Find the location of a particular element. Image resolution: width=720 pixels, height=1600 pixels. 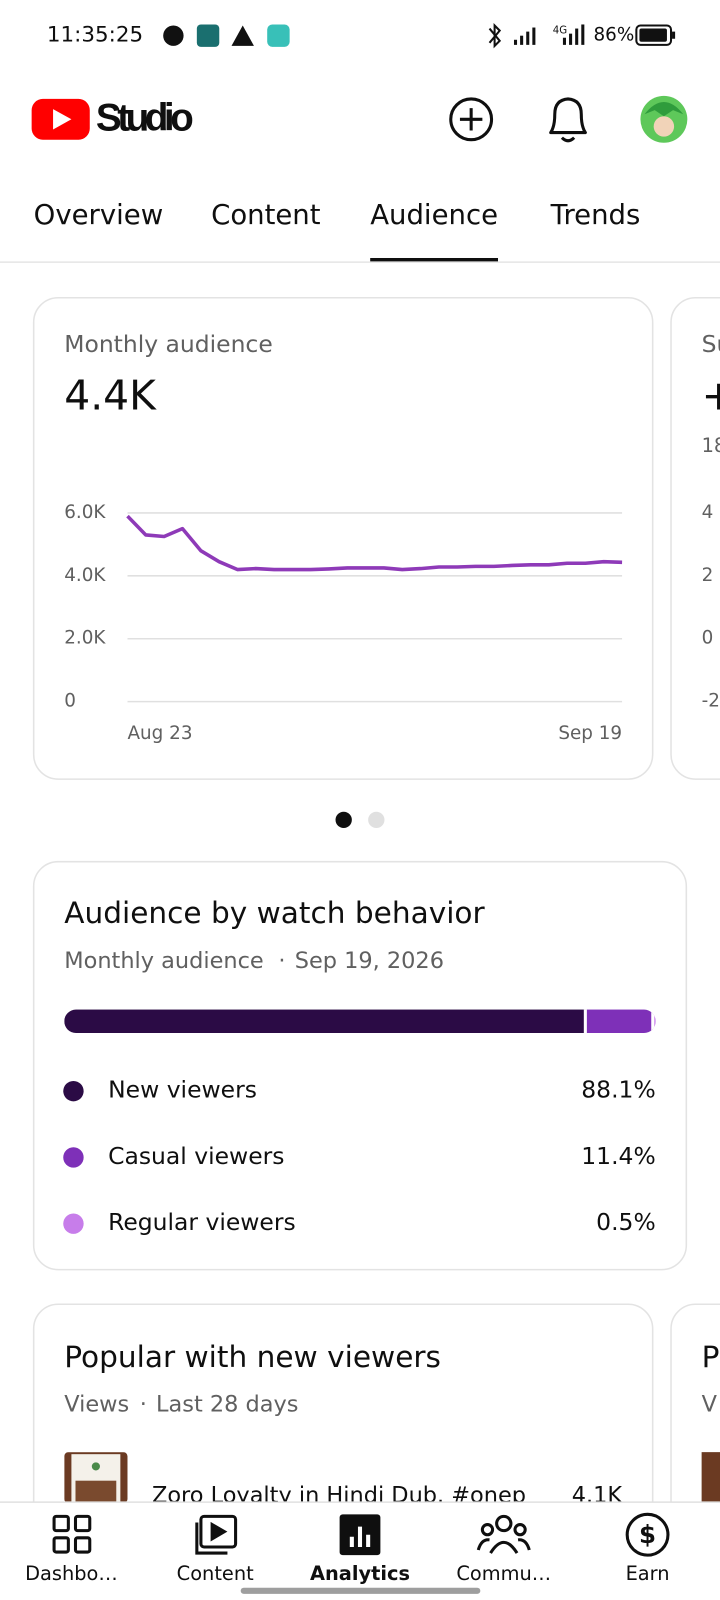

card-title: Audience by watch behavior is located at coordinates (274, 913).